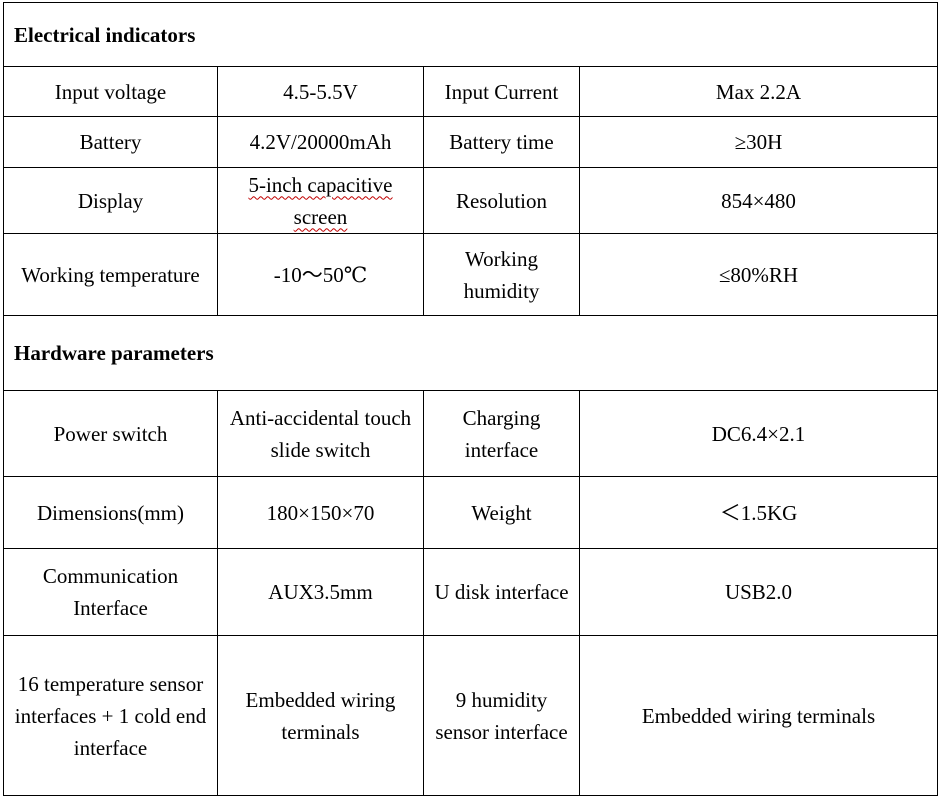  Describe the element at coordinates (758, 512) in the screenshot. I see `table-cell: ＜1.5KG` at that location.